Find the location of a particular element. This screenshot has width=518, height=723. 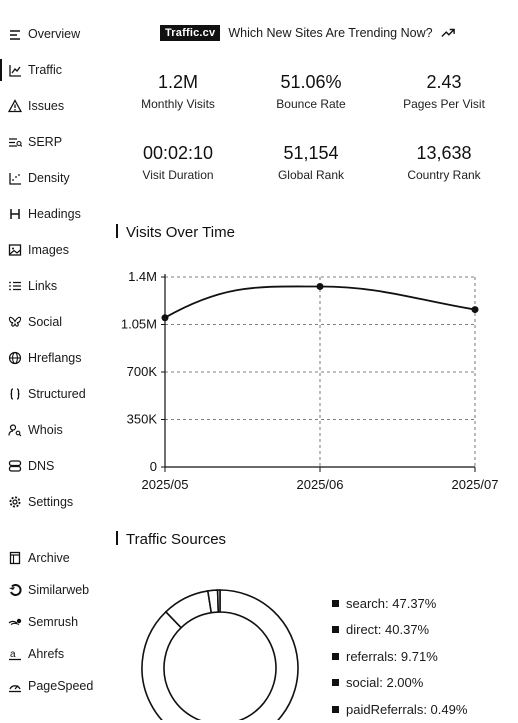

trending-up-icon is located at coordinates (447, 32).